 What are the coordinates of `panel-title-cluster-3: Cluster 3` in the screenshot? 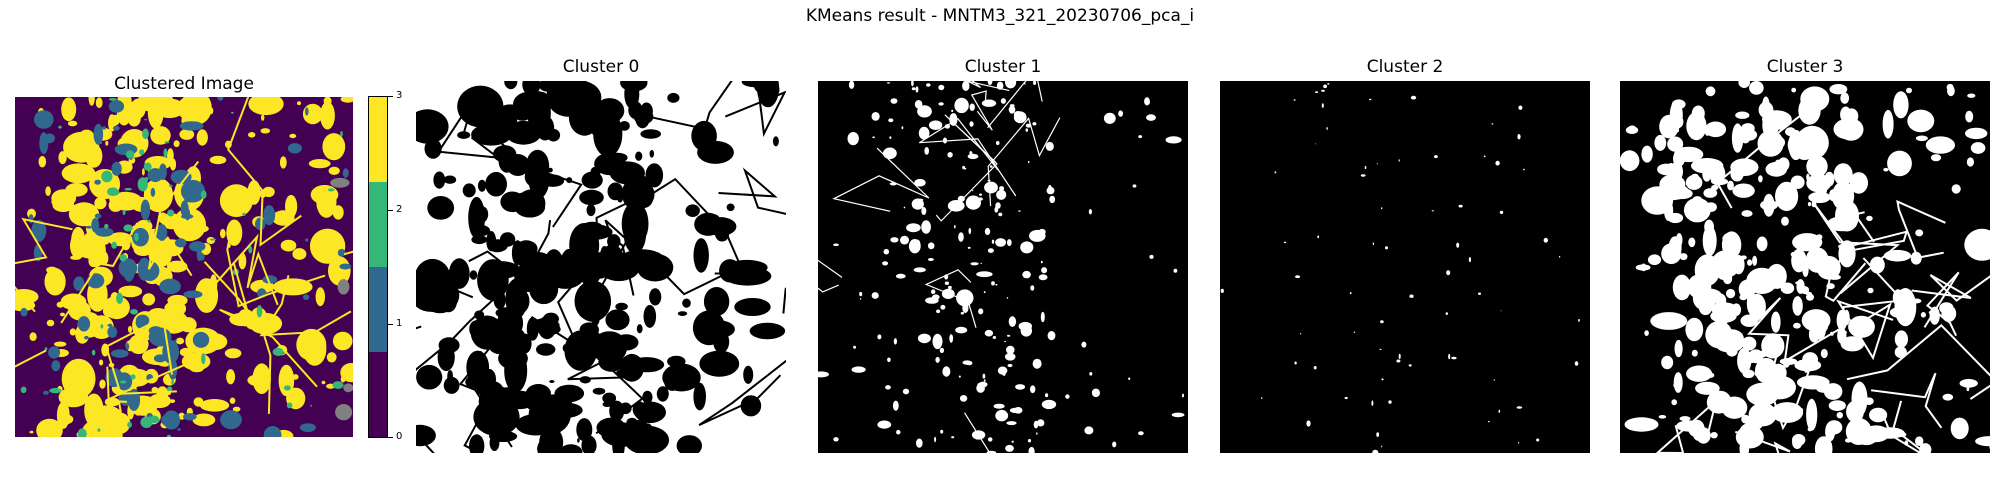 It's located at (1805, 67).